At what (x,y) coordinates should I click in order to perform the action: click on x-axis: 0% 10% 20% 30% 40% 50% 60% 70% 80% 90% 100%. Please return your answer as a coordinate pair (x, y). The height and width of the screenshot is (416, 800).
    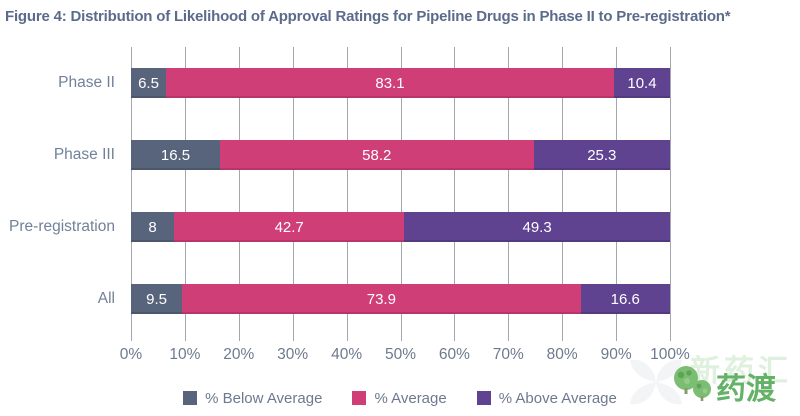
    Looking at the image, I should click on (405, 356).